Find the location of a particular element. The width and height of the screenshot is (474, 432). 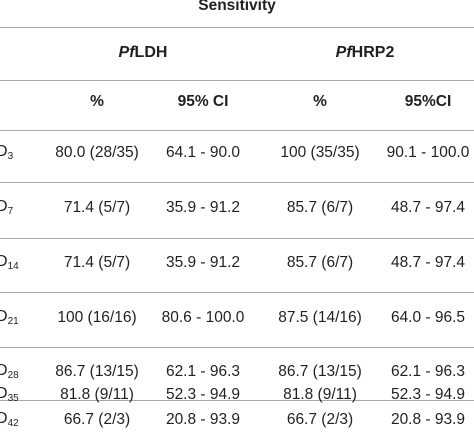

rule-groups is located at coordinates (237, 80).